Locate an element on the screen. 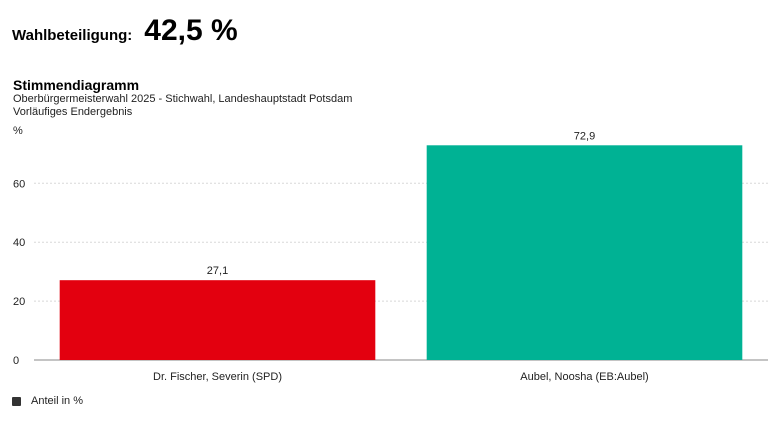  y-tick-label: 20 is located at coordinates (19, 302).